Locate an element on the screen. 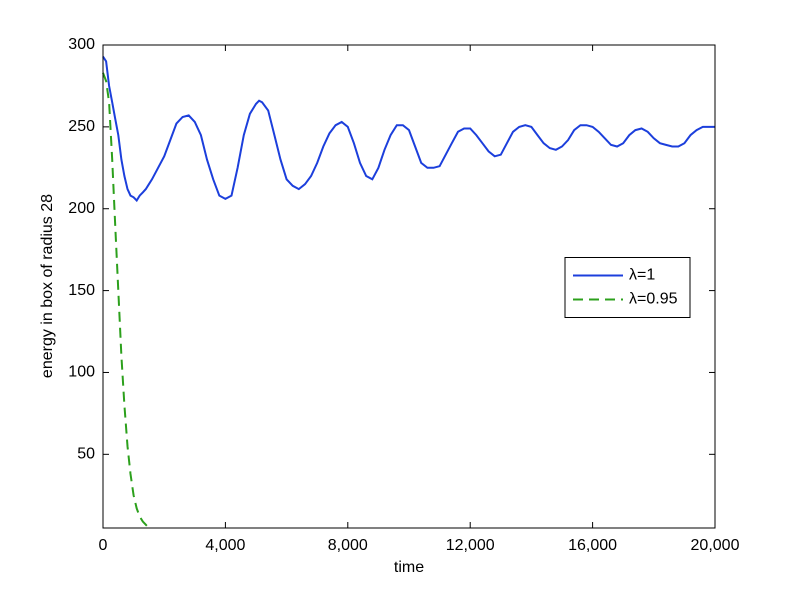 This screenshot has height=593, width=789. x-tick-label: 0 is located at coordinates (103, 545).